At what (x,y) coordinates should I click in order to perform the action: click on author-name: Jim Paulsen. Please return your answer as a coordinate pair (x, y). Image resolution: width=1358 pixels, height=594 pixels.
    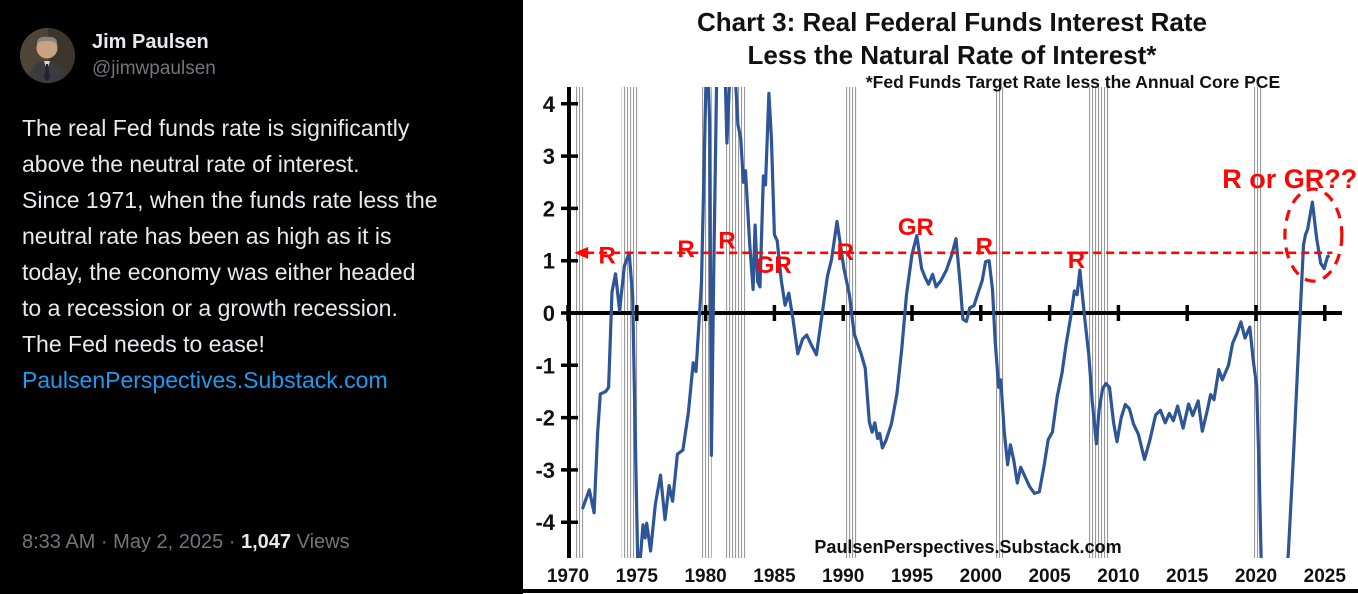
    Looking at the image, I should click on (150, 42).